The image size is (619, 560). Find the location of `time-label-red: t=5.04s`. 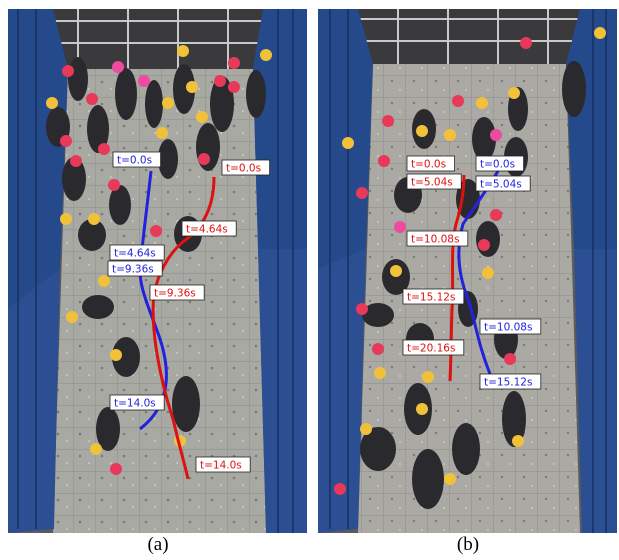

time-label-red: t=5.04s is located at coordinates (434, 181).